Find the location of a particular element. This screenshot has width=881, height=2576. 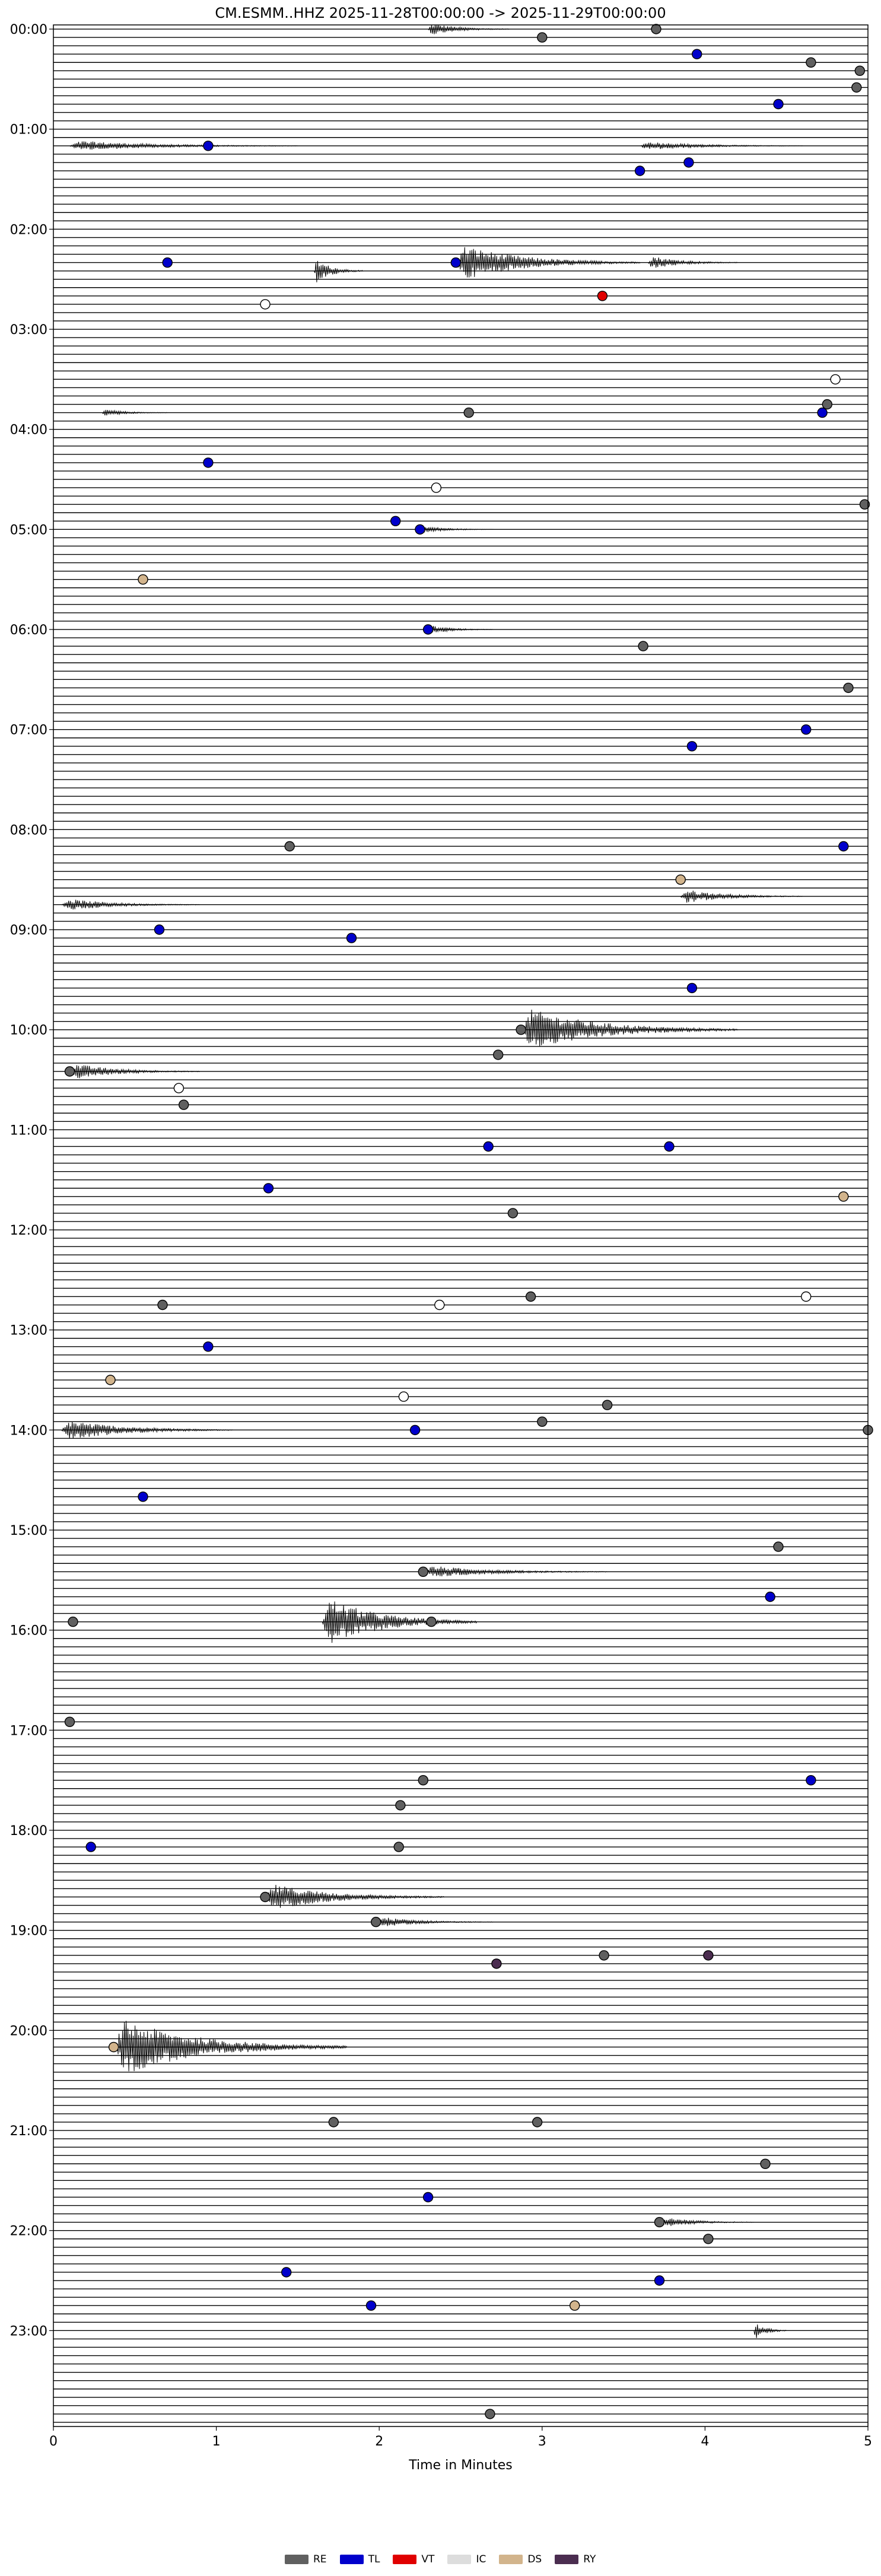

legend-item-re: RE is located at coordinates (306, 2559).